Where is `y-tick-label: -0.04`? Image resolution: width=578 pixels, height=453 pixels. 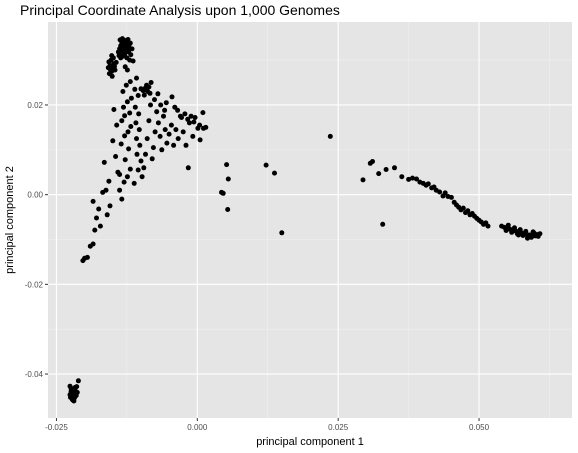 y-tick-label: -0.04 is located at coordinates (34, 374).